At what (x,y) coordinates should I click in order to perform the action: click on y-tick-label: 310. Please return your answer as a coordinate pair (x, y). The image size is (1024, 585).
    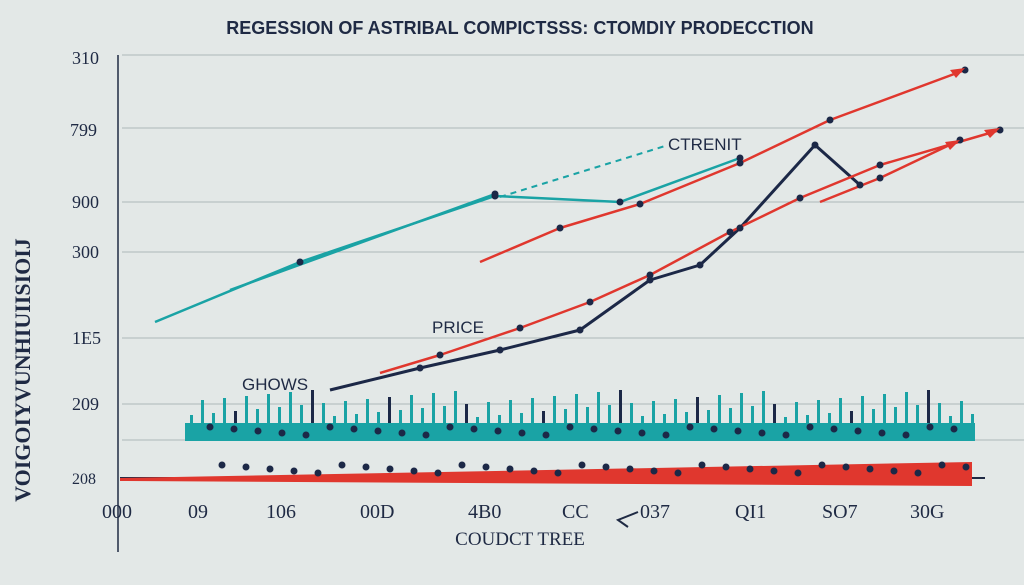
    Looking at the image, I should click on (85, 58).